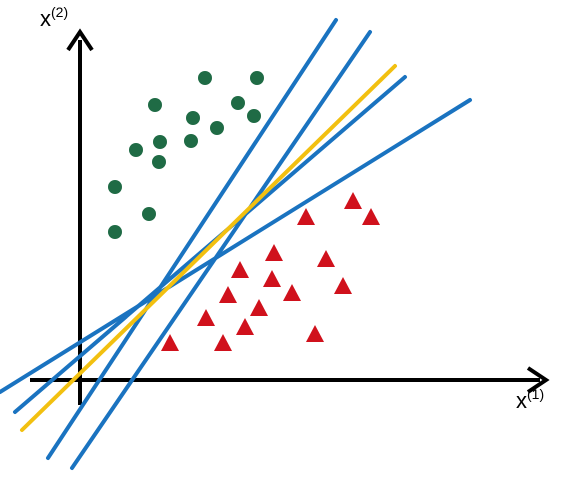 This screenshot has width=578, height=477. I want to click on x-axis-label: x(1), so click(530, 399).